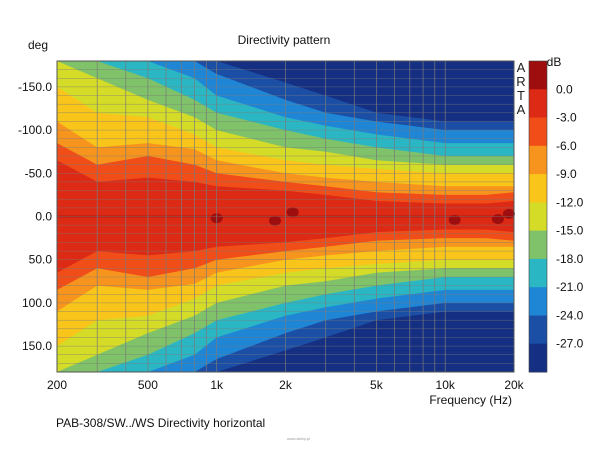  What do you see at coordinates (37, 303) in the screenshot?
I see `y-tick-100: 100.0` at bounding box center [37, 303].